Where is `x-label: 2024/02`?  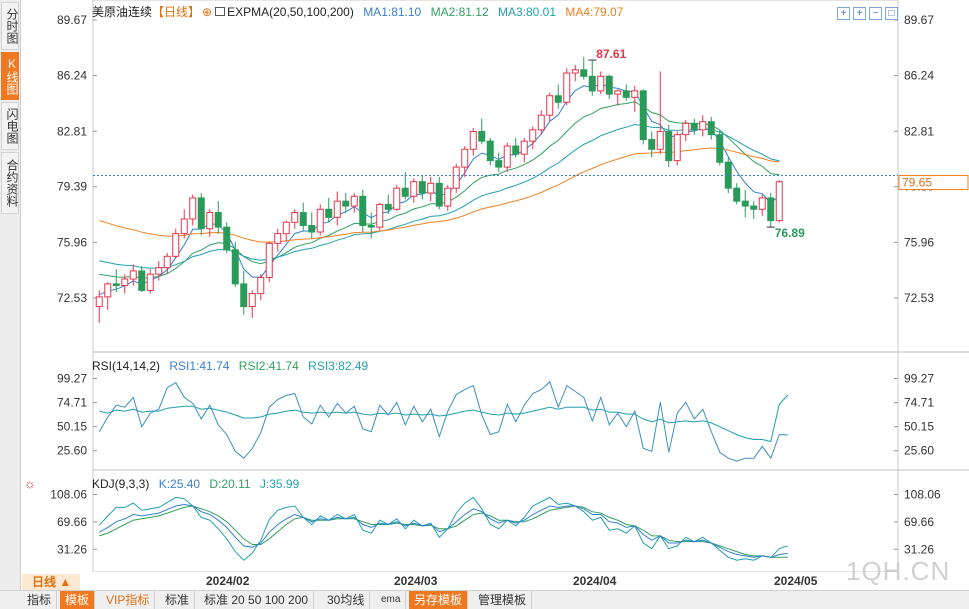 x-label: 2024/02 is located at coordinates (228, 581).